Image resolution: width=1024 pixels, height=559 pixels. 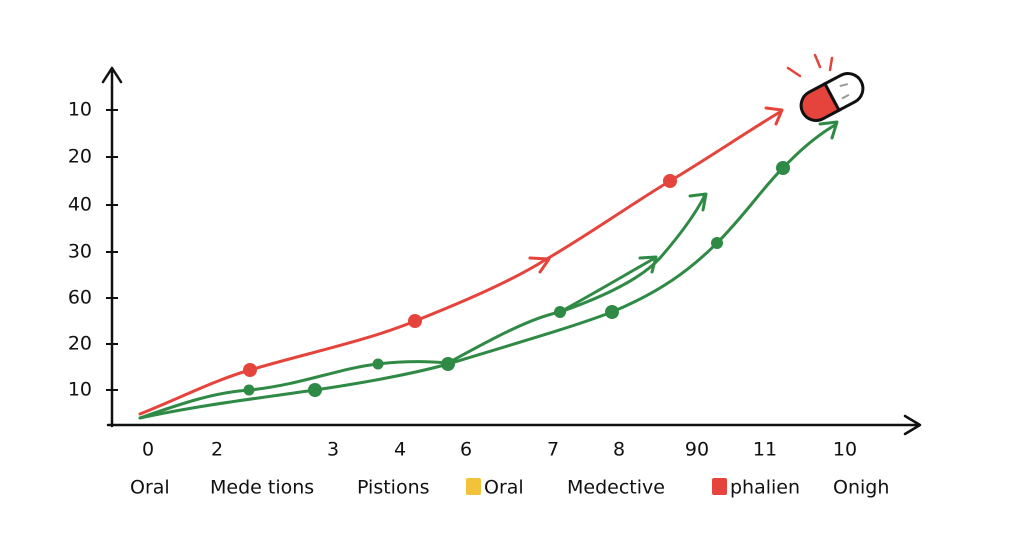 What do you see at coordinates (217, 450) in the screenshot?
I see `x-tick-label: 2` at bounding box center [217, 450].